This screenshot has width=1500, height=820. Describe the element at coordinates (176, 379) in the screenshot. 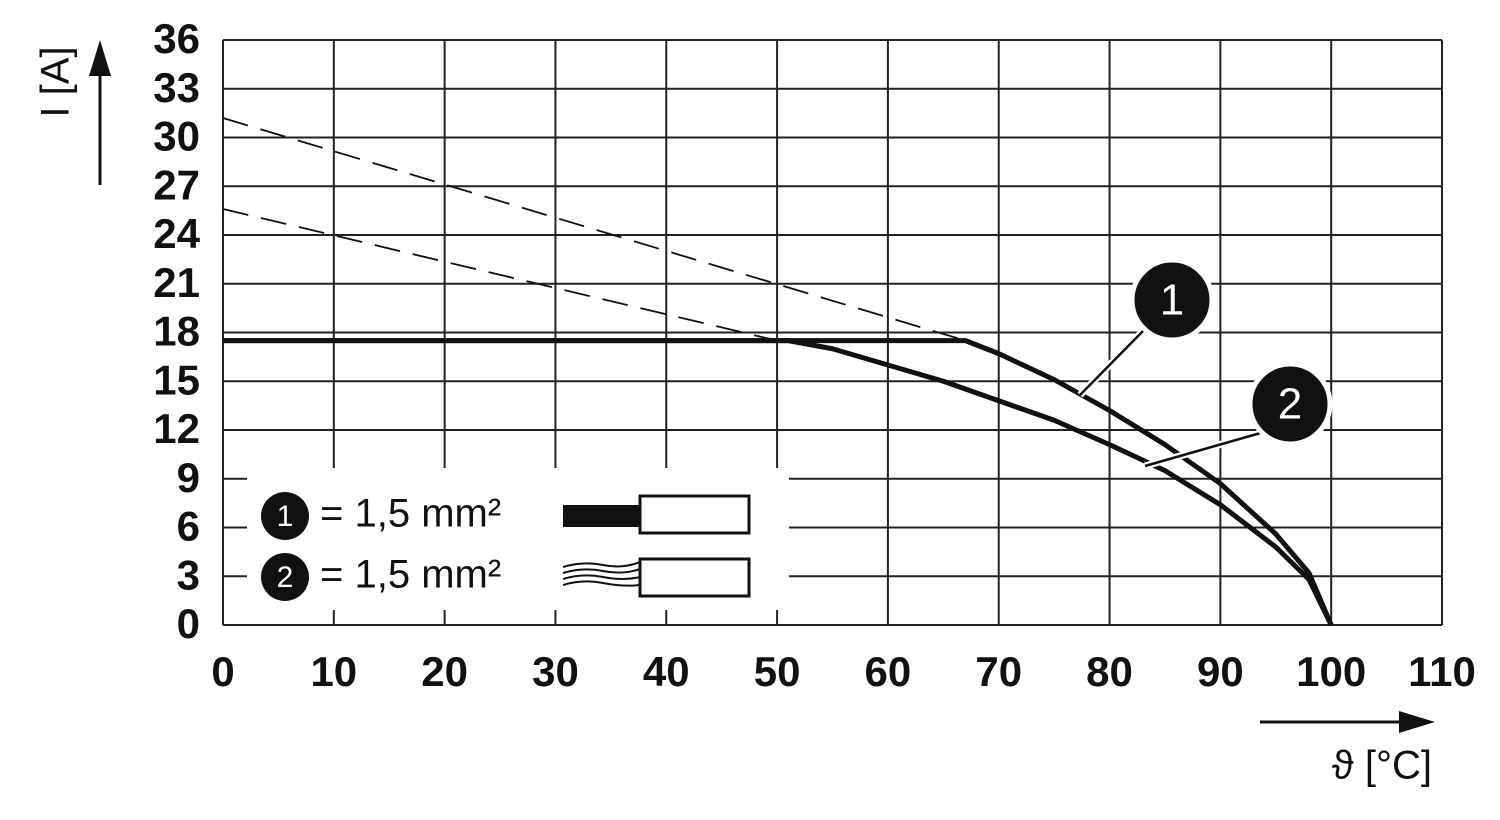

I see `y-tick-label: 15` at that location.